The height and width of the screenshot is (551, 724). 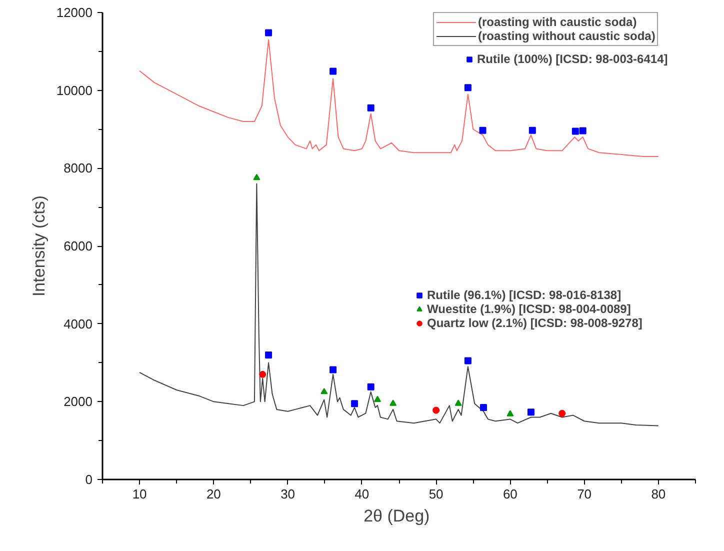 I want to click on y-tick-label: 8000, so click(x=78, y=168).